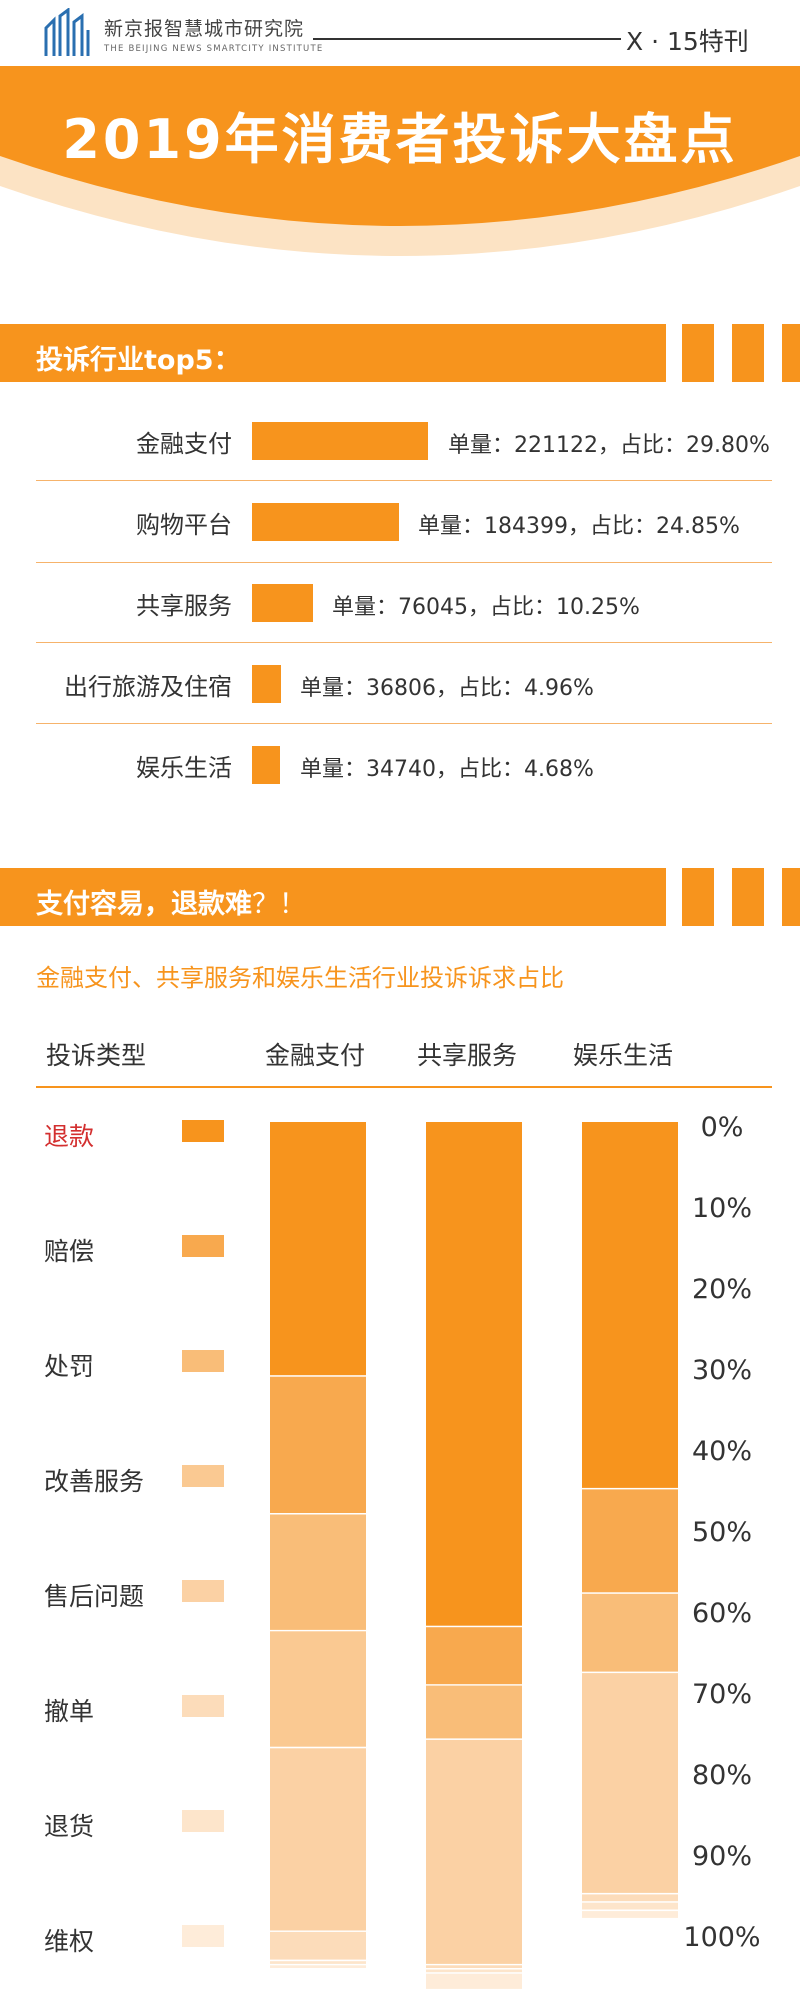 The width and height of the screenshot is (800, 1993). I want to click on org-name-en: THE BEIJING NEWS SMARTCITY INSTITUTE, so click(214, 49).